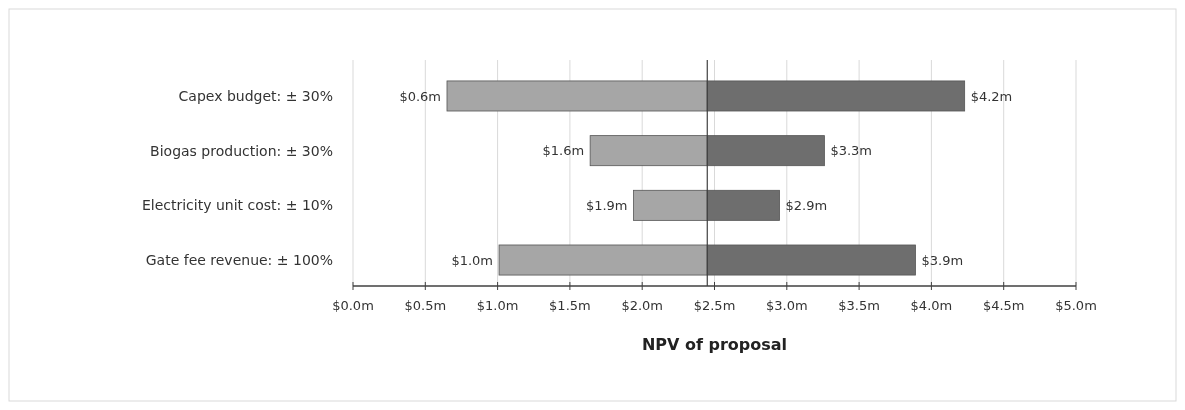  What do you see at coordinates (714, 344) in the screenshot?
I see `x-axis-title: NPV of proposal` at bounding box center [714, 344].